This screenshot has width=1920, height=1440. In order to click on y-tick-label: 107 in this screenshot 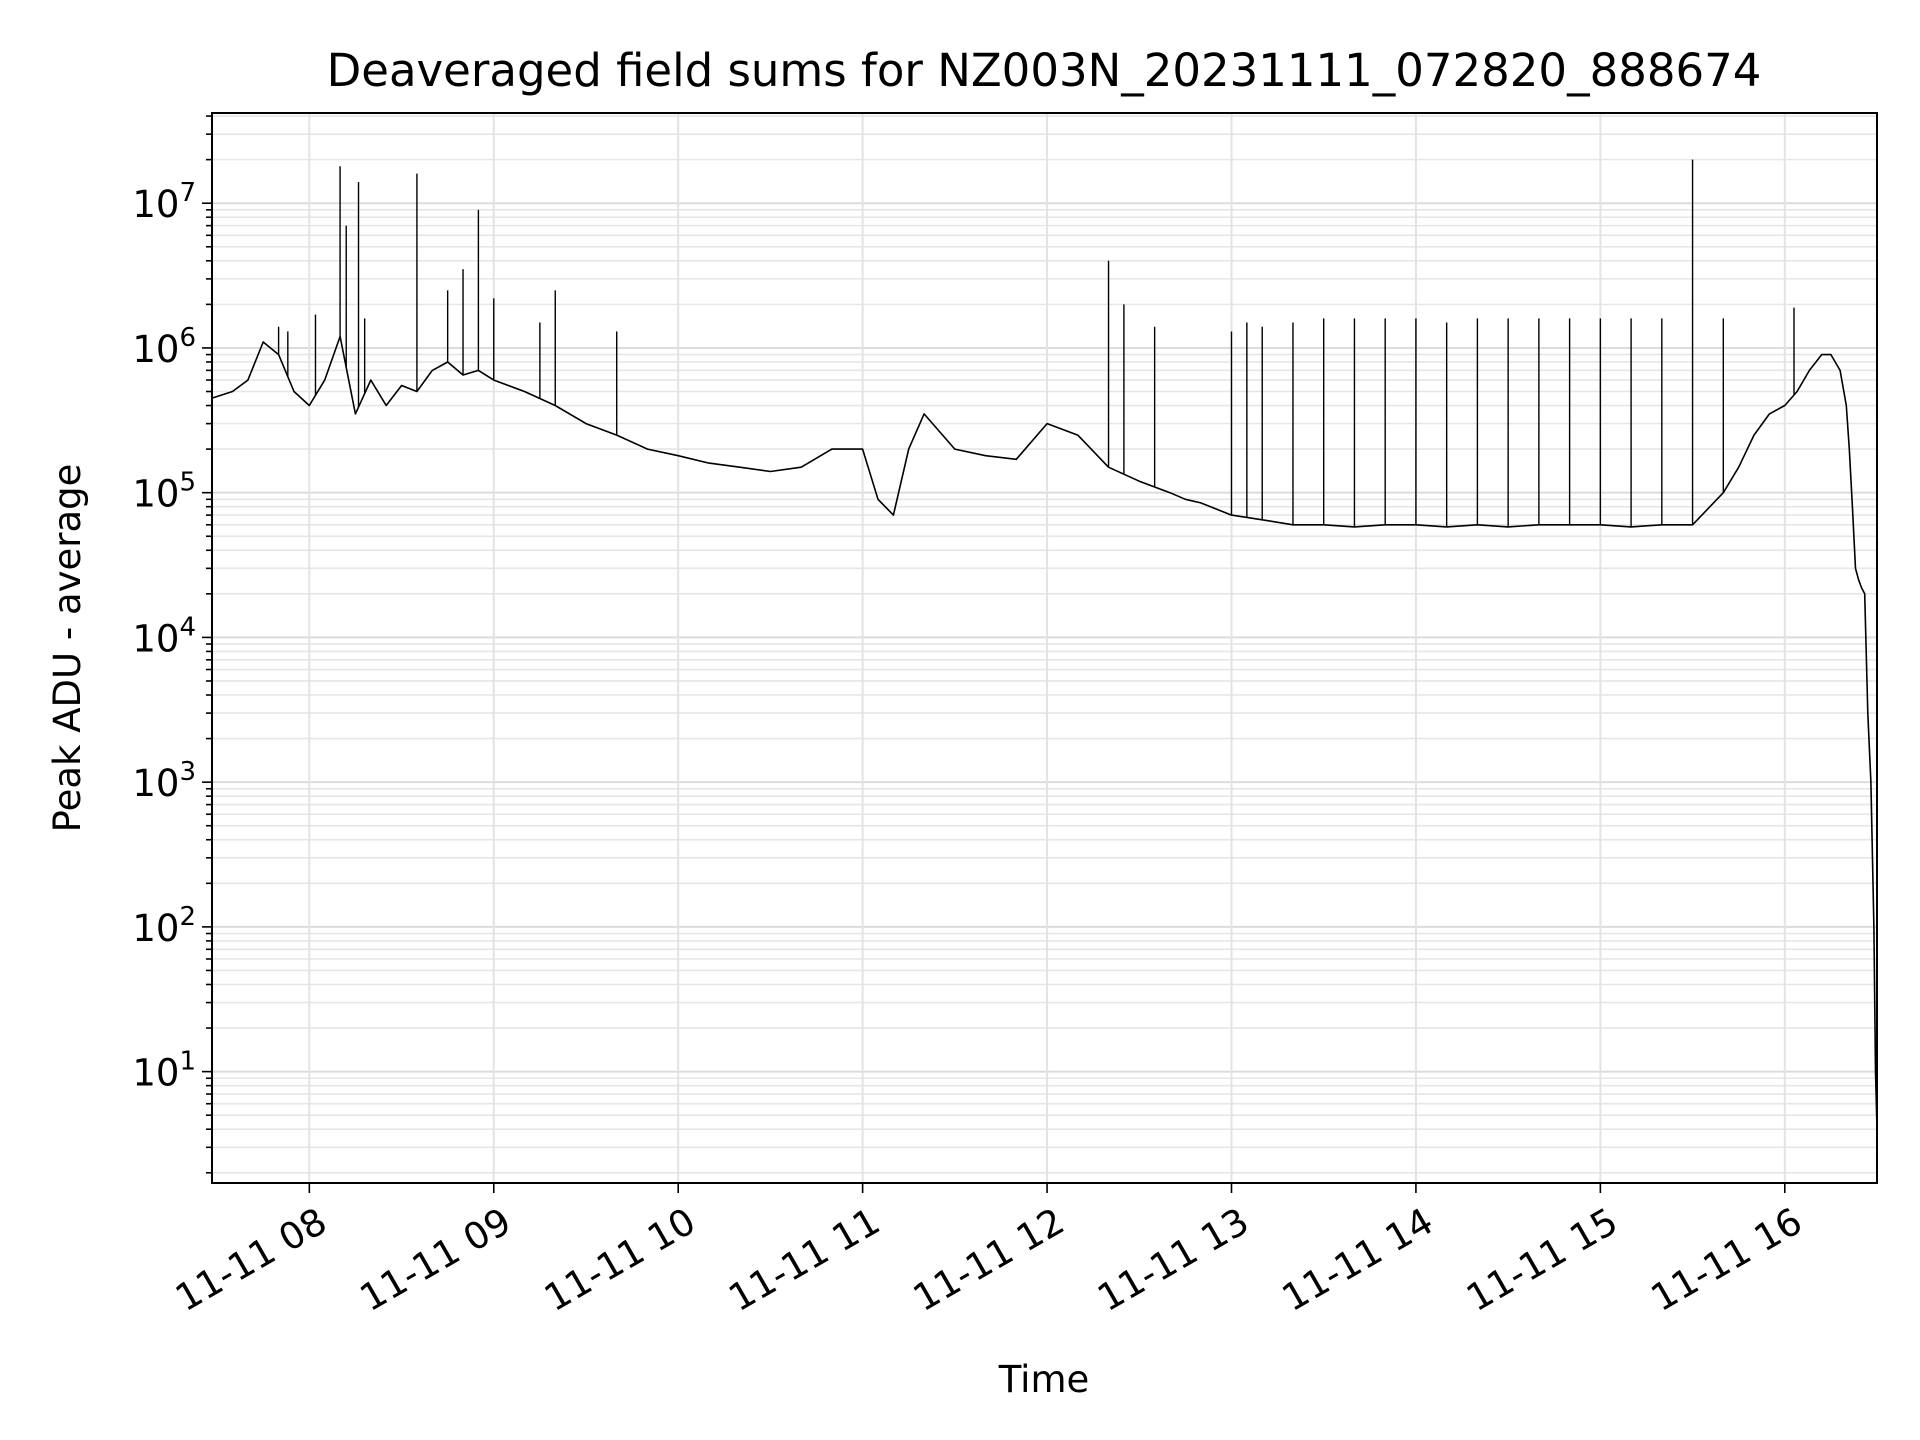, I will do `click(164, 202)`.